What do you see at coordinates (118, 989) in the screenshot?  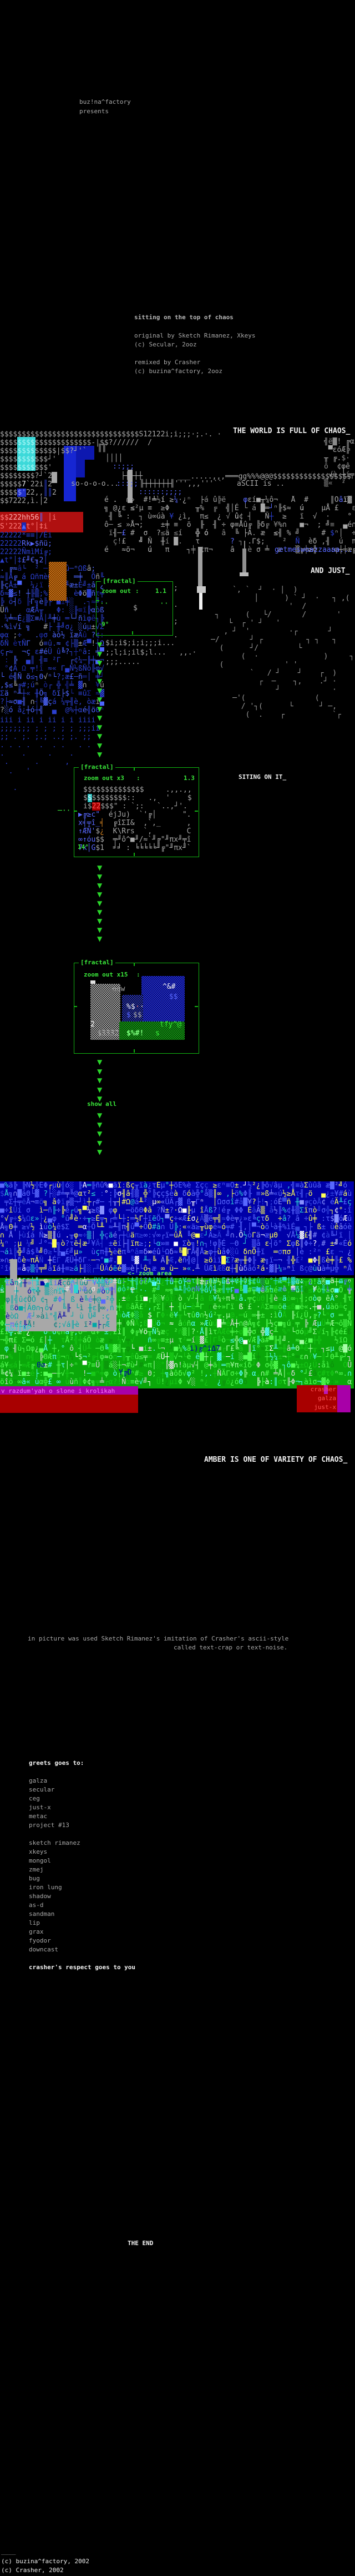 I see `art-text: eqw` at bounding box center [118, 989].